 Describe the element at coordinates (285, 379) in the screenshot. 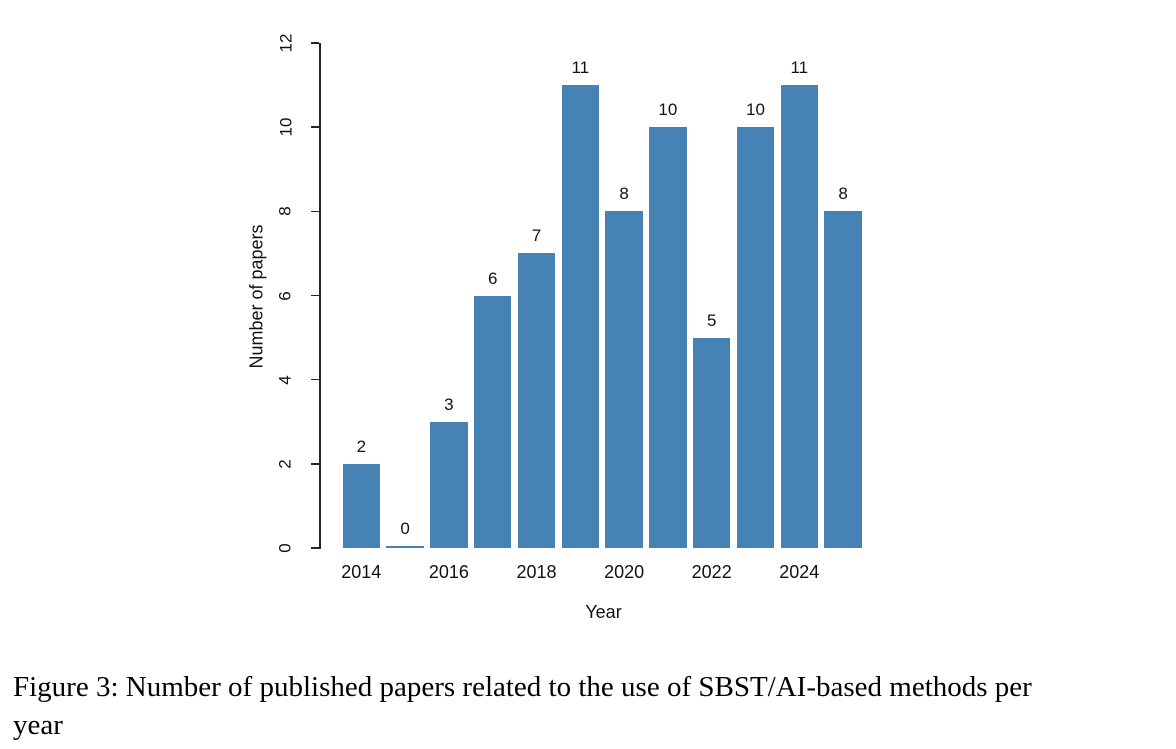

I see `y-tick-label: 4` at that location.